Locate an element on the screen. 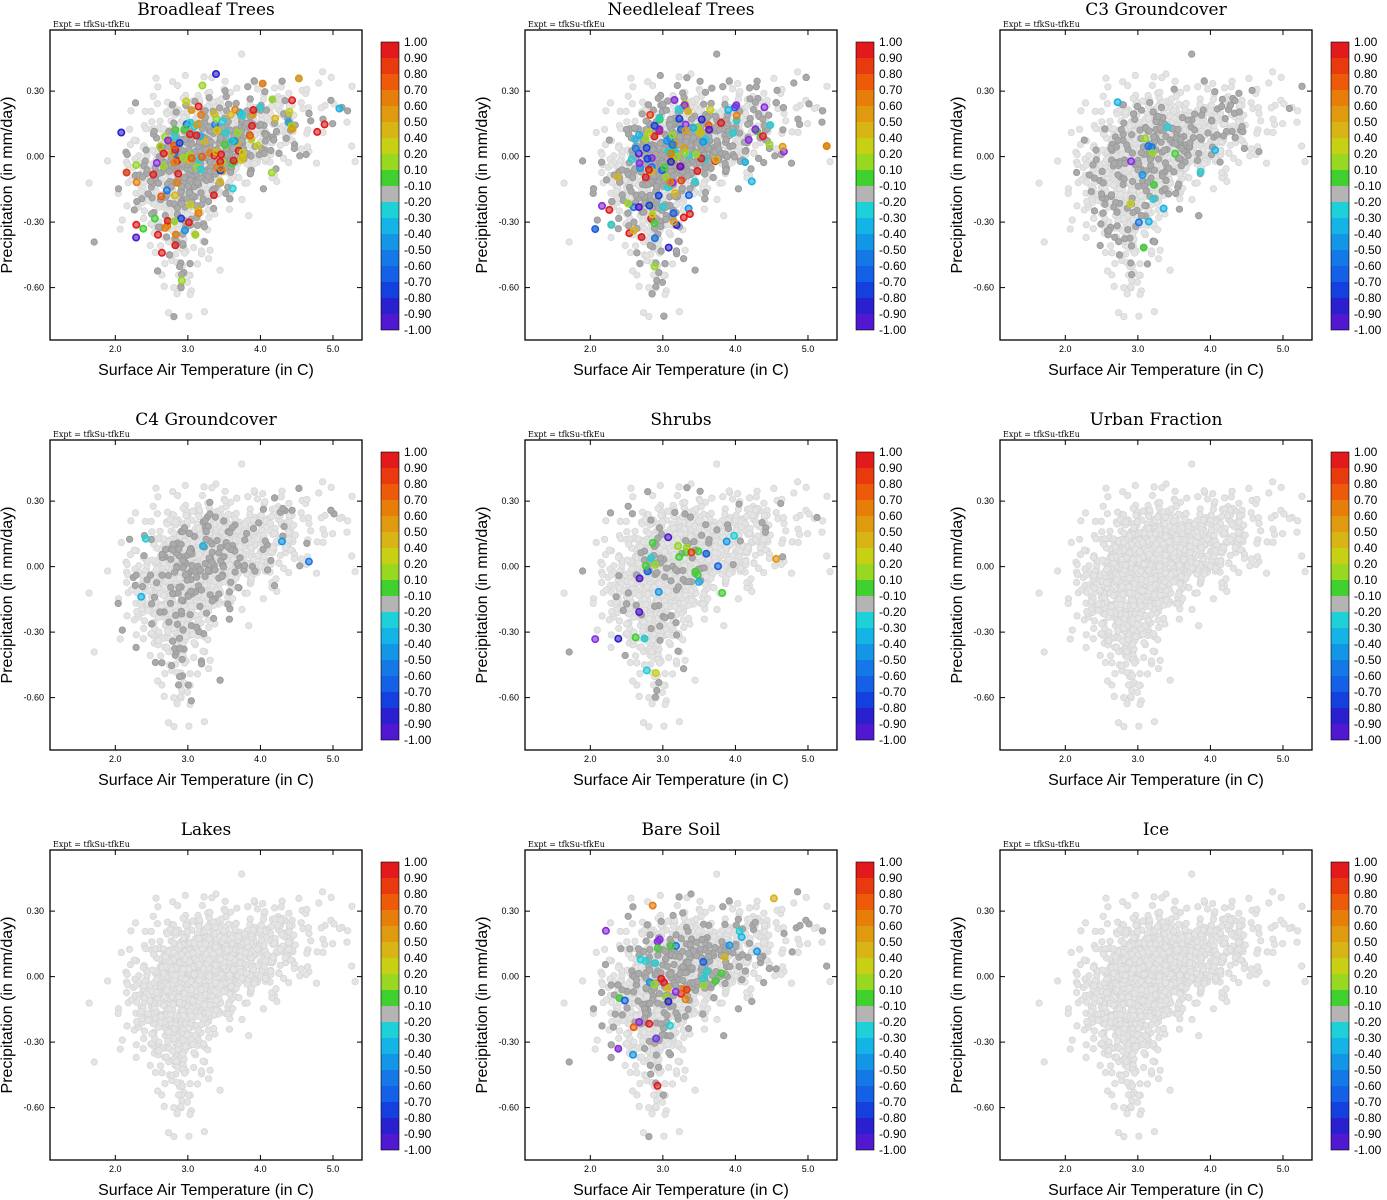 The width and height of the screenshot is (1387, 1200). colorbar-label: -0.70 is located at coordinates (418, 282).